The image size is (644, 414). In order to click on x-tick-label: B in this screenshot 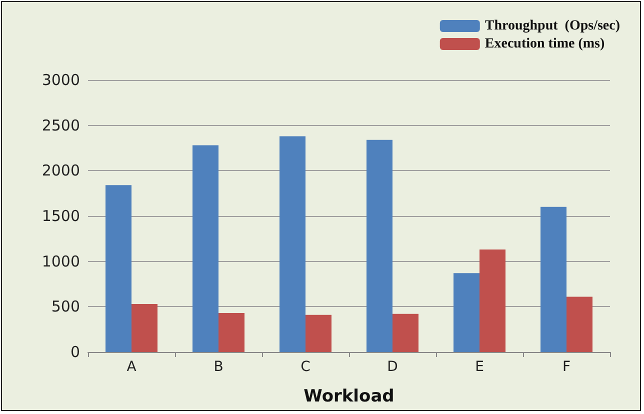, I will do `click(219, 367)`.